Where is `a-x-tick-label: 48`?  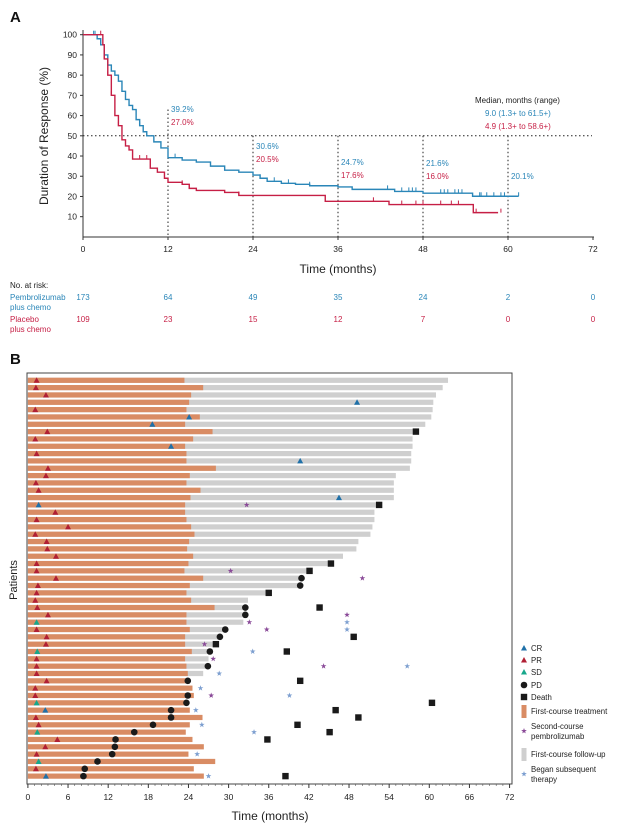 a-x-tick-label: 48 is located at coordinates (423, 249).